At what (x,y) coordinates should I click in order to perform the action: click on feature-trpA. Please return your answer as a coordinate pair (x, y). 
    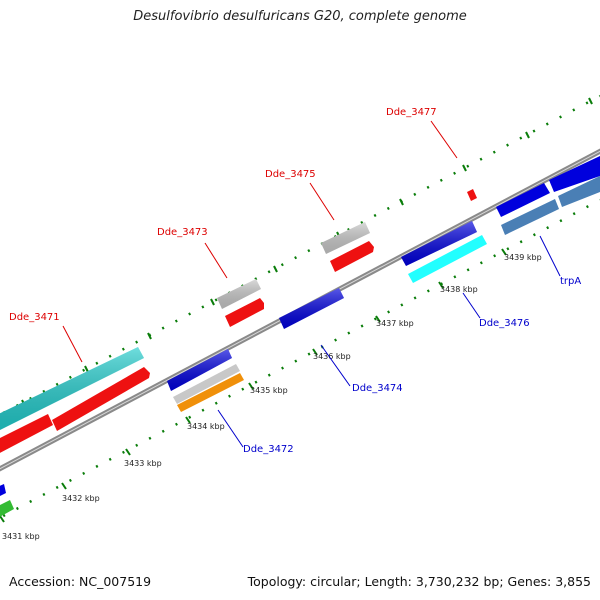
    Looking at the image, I should click on (530, 217).